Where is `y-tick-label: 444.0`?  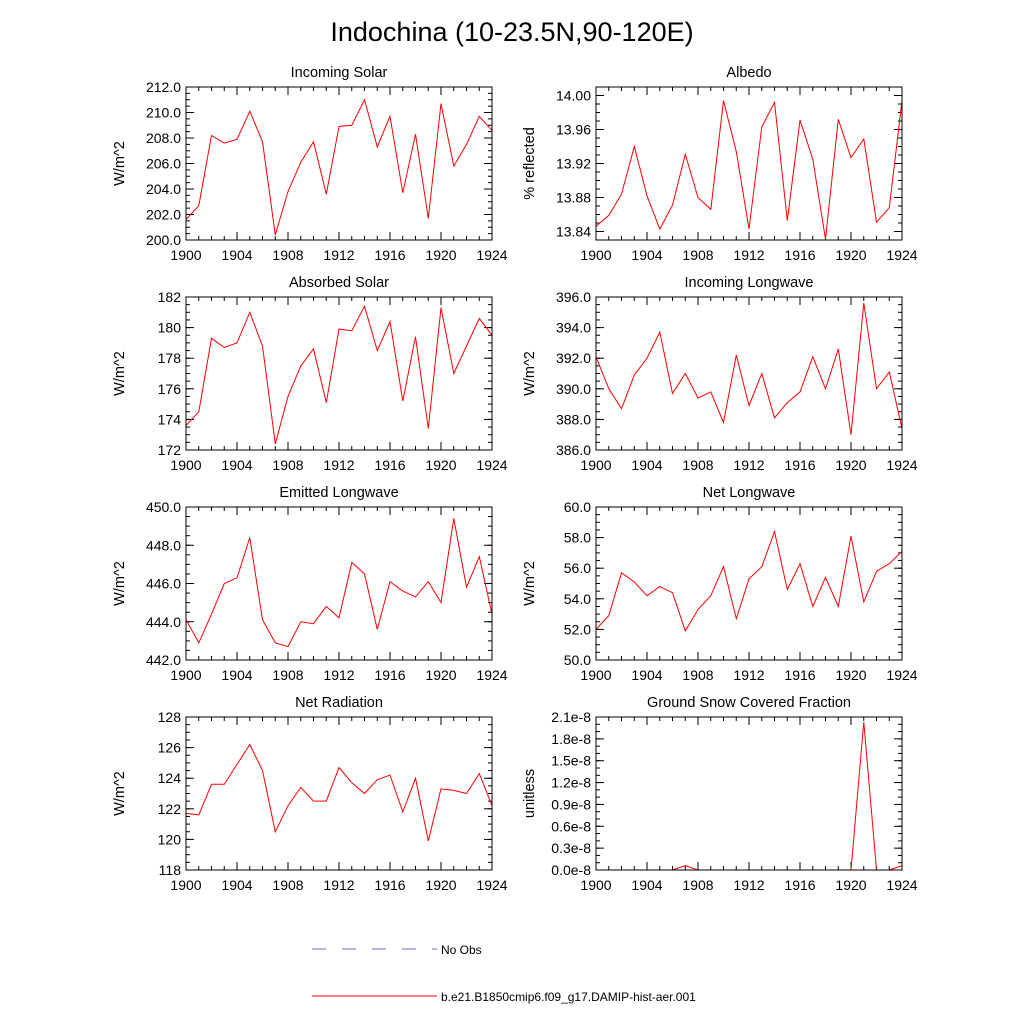
y-tick-label: 444.0 is located at coordinates (163, 622).